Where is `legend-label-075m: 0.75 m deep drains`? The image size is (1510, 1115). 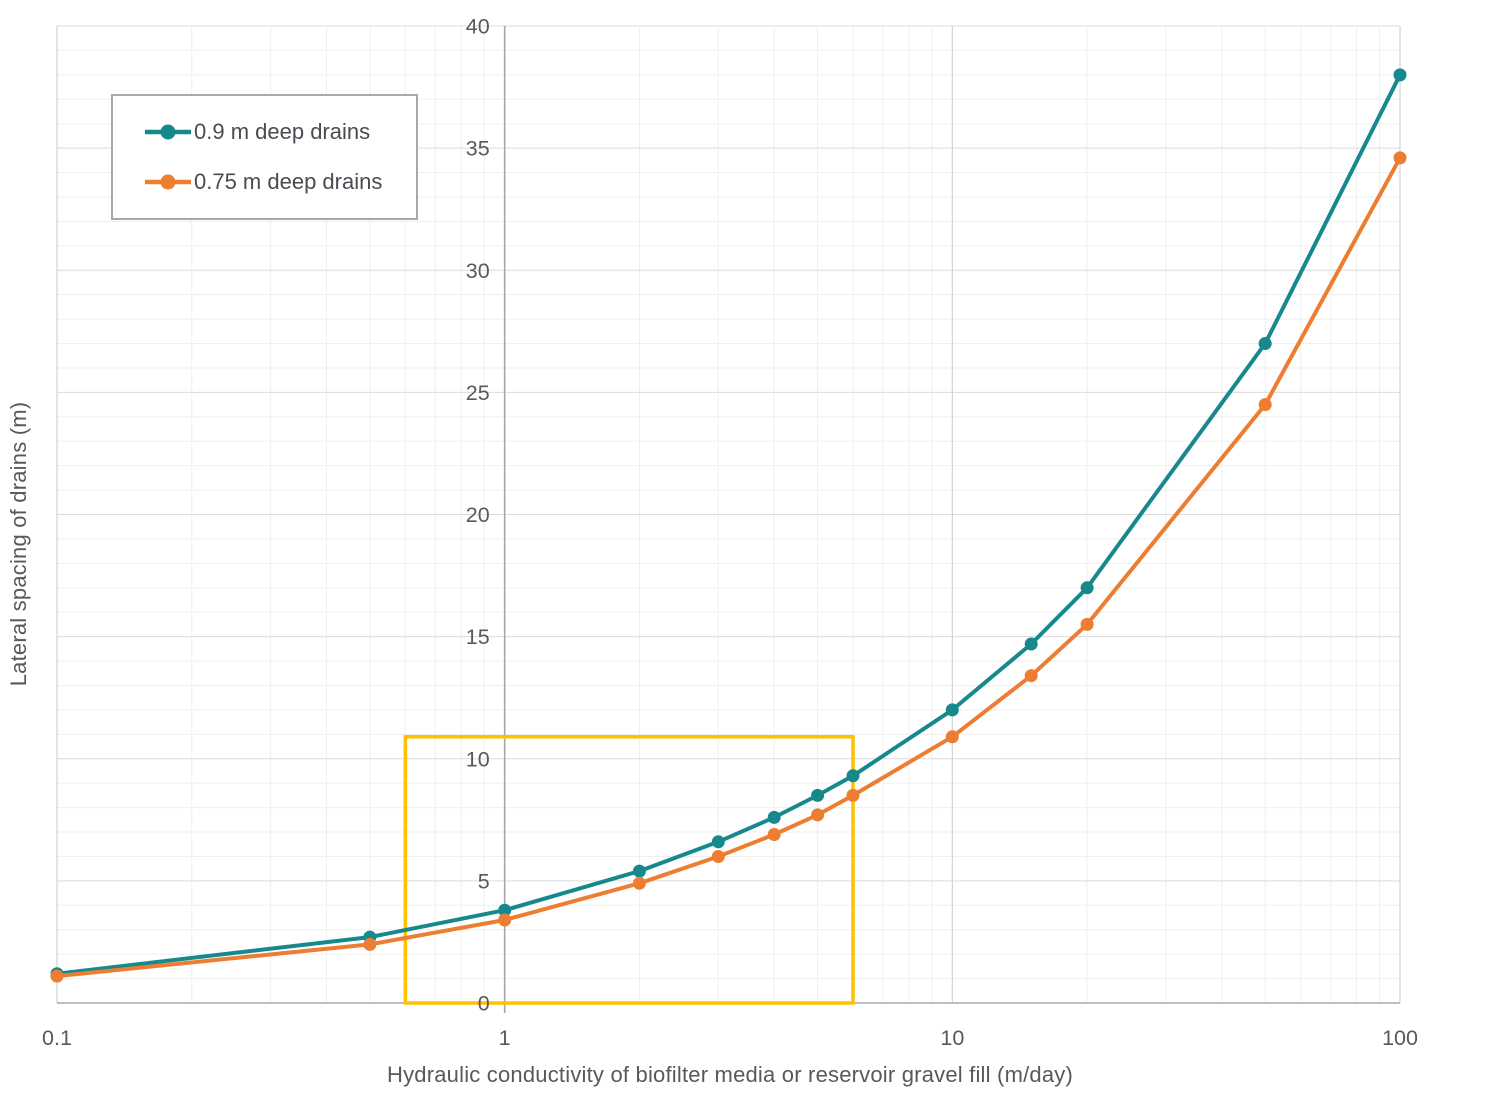
legend-label-075m: 0.75 m deep drains is located at coordinates (288, 181).